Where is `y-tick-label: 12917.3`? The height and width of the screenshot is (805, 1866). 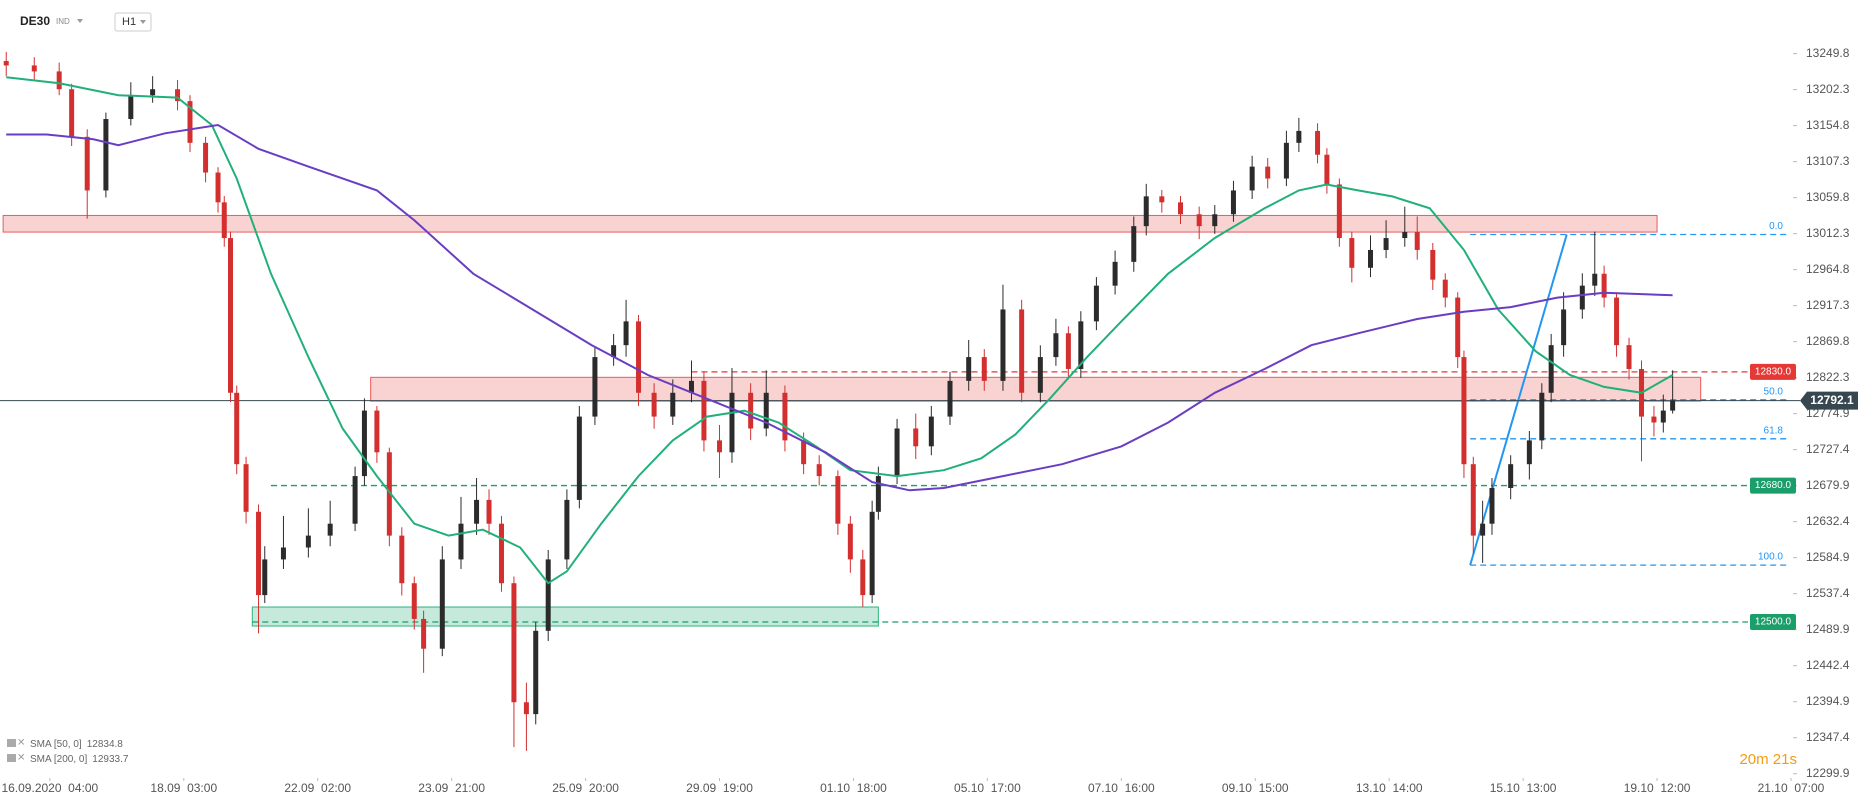 y-tick-label: 12917.3 is located at coordinates (1828, 305).